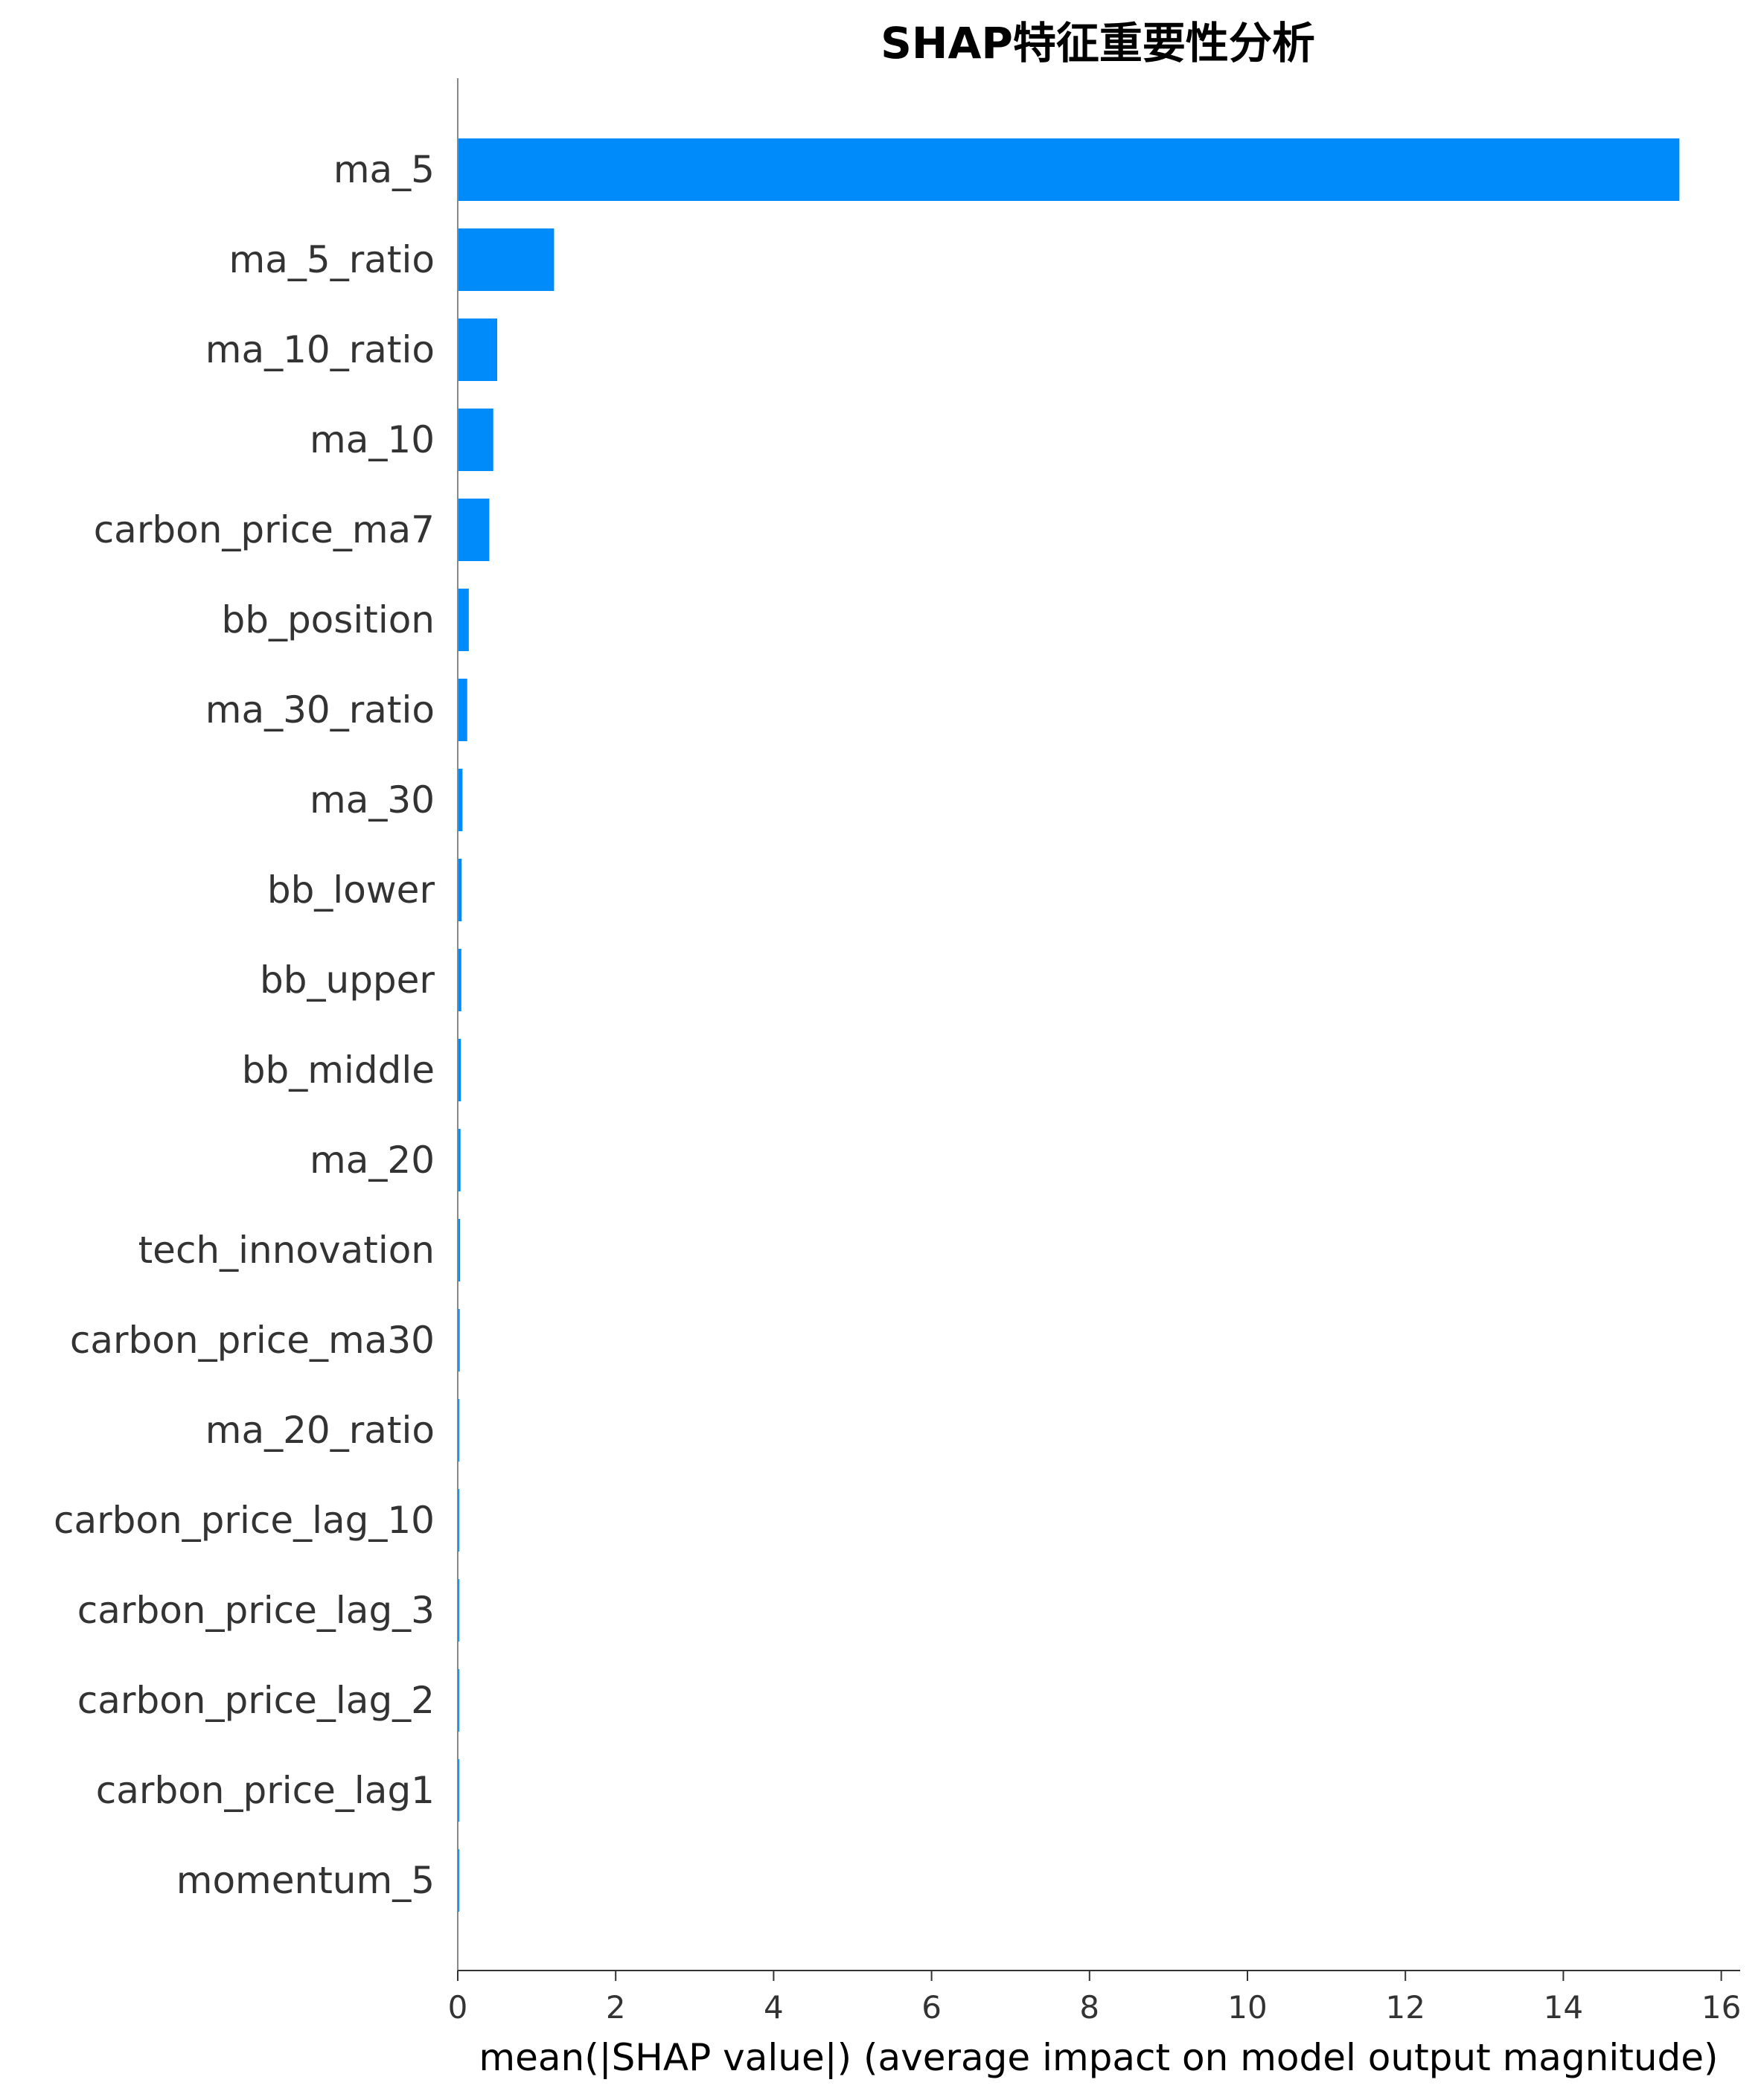  I want to click on x-ticks: 0 2 4 6 8 10 12 14 16, so click(1094, 1999).